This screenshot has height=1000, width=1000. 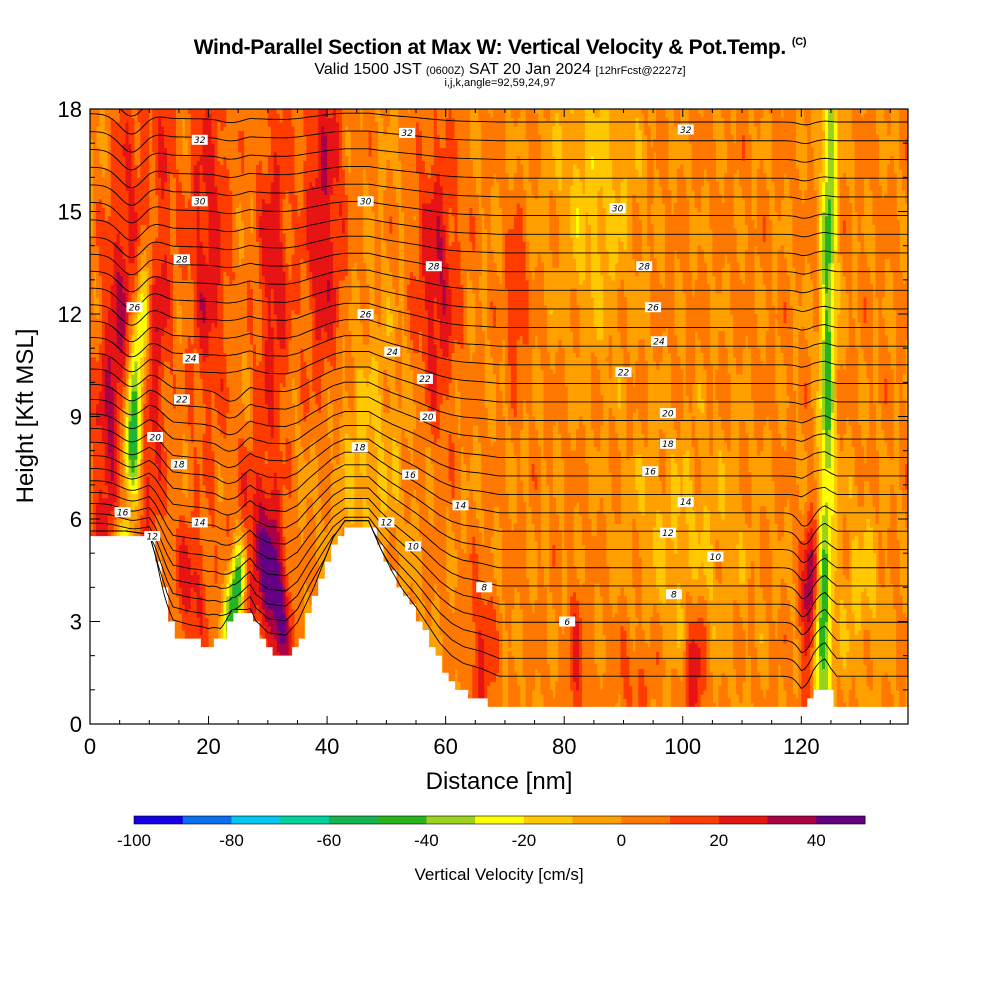 I want to click on colorbar-swatch, so click(x=841, y=820).